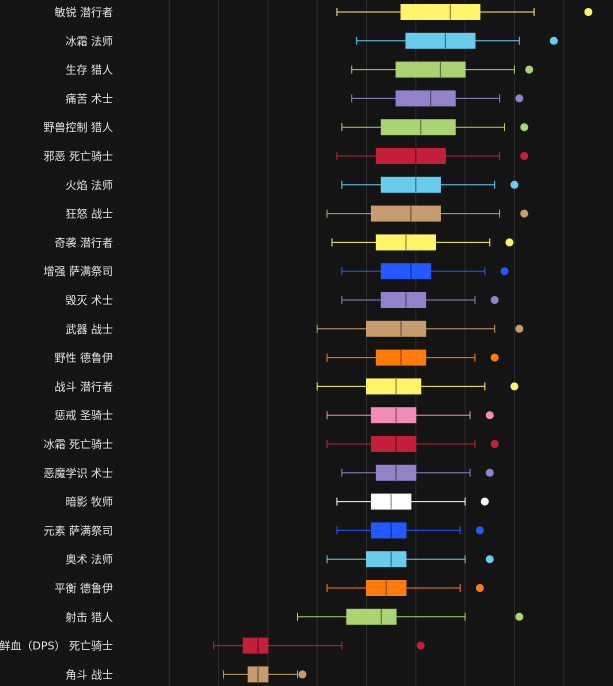 The height and width of the screenshot is (686, 613). What do you see at coordinates (90, 502) in the screenshot?
I see `category-label: 暗影 牧师` at bounding box center [90, 502].